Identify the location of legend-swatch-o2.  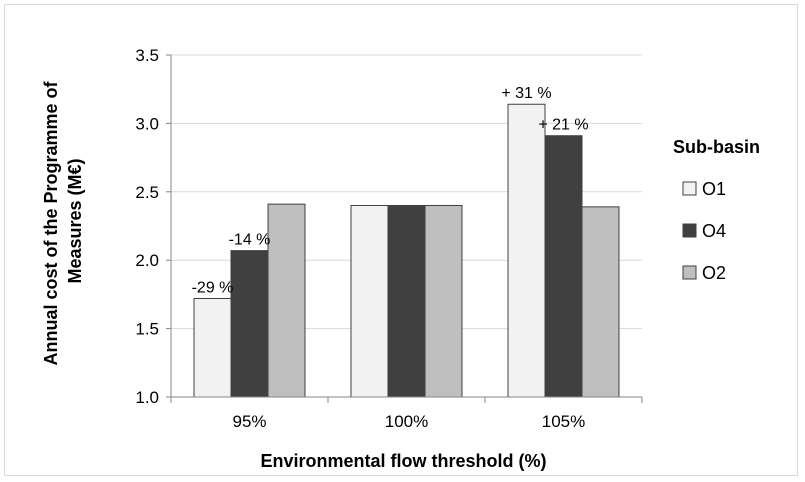
(689, 272).